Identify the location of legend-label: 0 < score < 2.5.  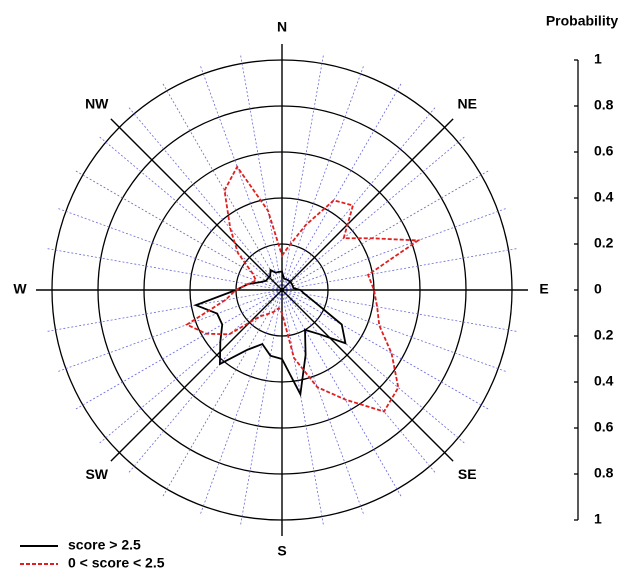
(116, 563).